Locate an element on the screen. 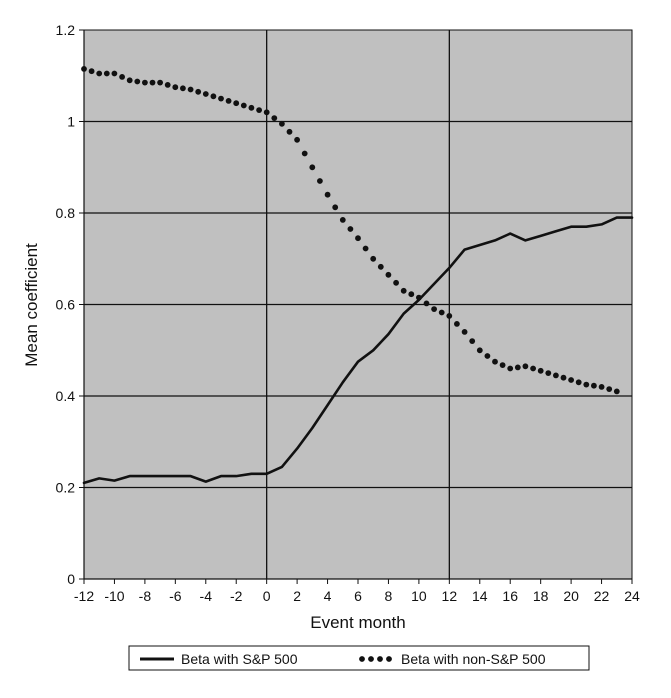 The height and width of the screenshot is (698, 671). y-tick-label: 0.8 is located at coordinates (66, 213).